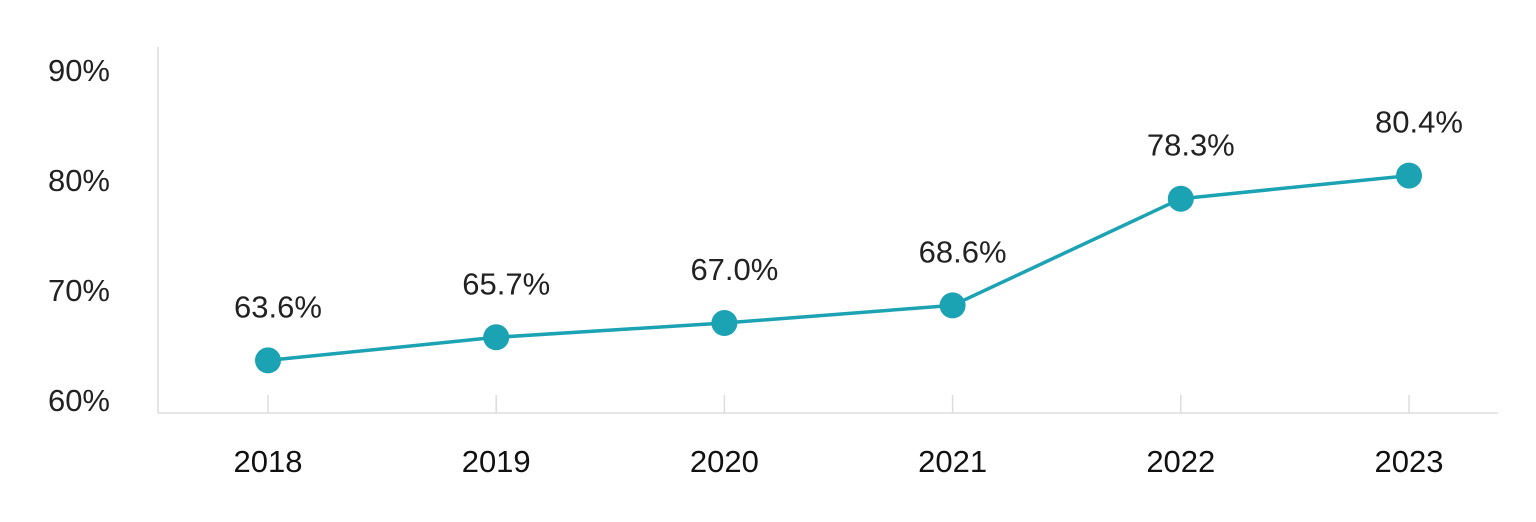  I want to click on y-tick-label: 80%, so click(79, 180).